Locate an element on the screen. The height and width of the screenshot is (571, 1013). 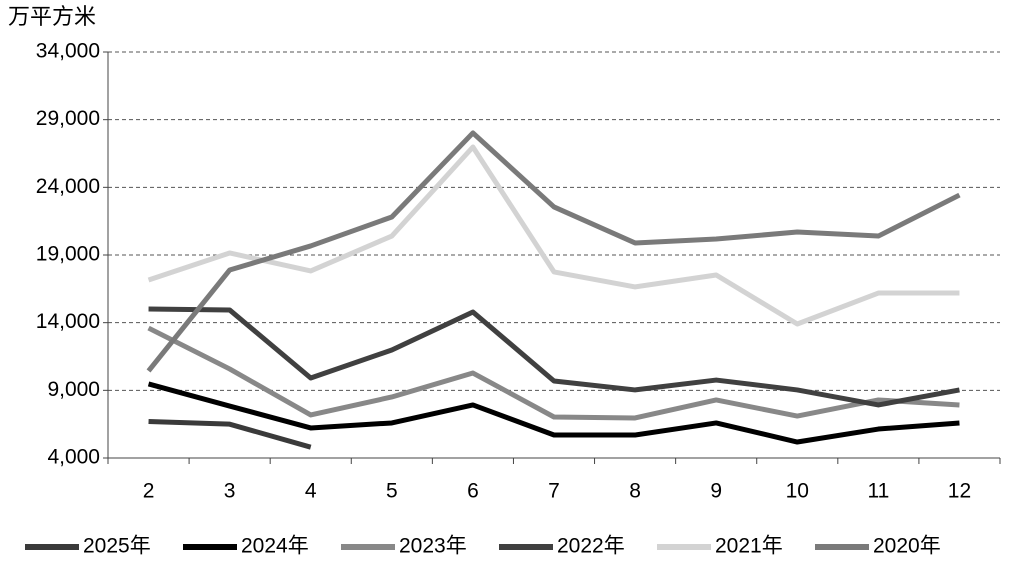
unit-label: 万平方米 is located at coordinates (52, 17).